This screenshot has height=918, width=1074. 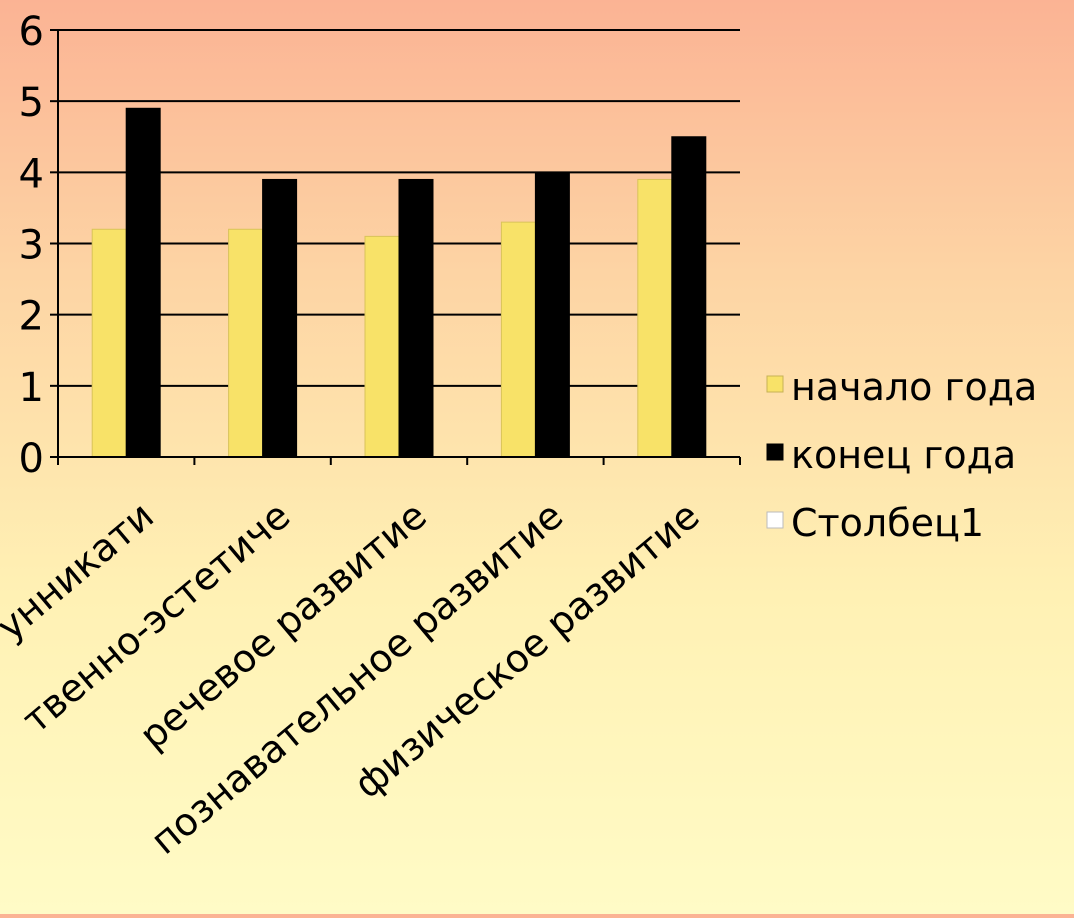 I want to click on legend-label: конец года, so click(x=903, y=455).